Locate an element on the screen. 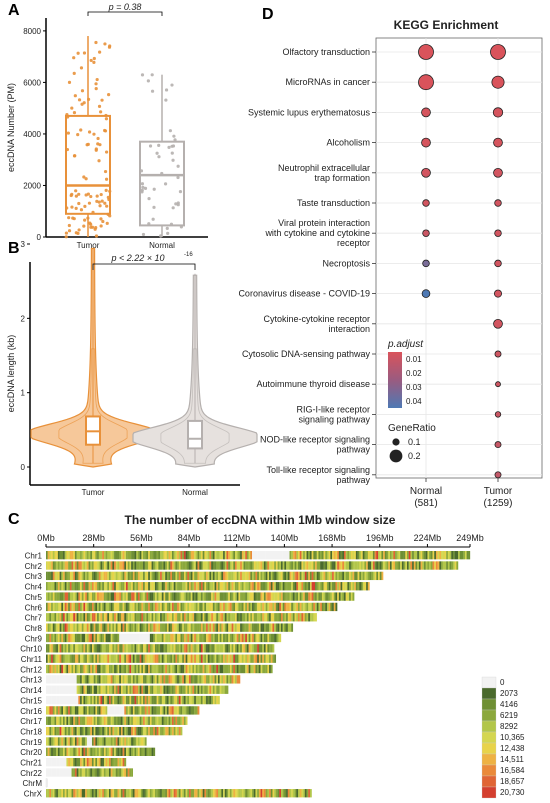 This screenshot has height=803, width=550. legend-label-c: 4146 is located at coordinates (509, 704).